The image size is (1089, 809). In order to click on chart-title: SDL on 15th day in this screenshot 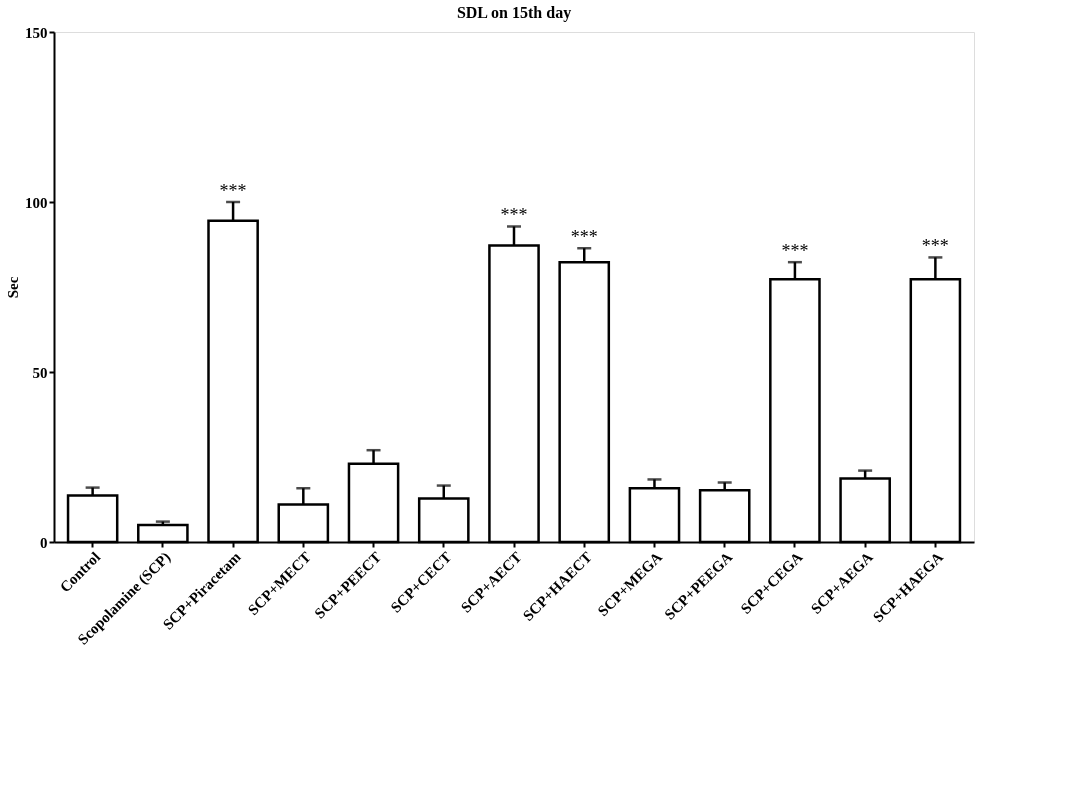, I will do `click(514, 13)`.